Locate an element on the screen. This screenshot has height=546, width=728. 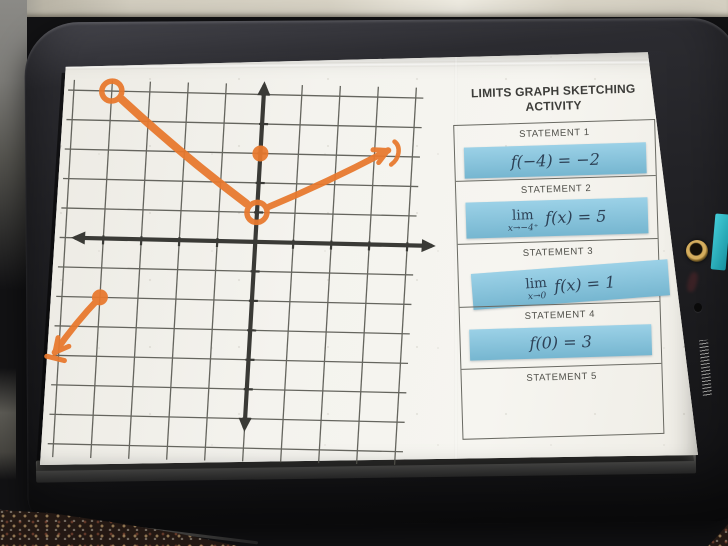
statement-label: STATEMENT 2 is located at coordinates (556, 189).